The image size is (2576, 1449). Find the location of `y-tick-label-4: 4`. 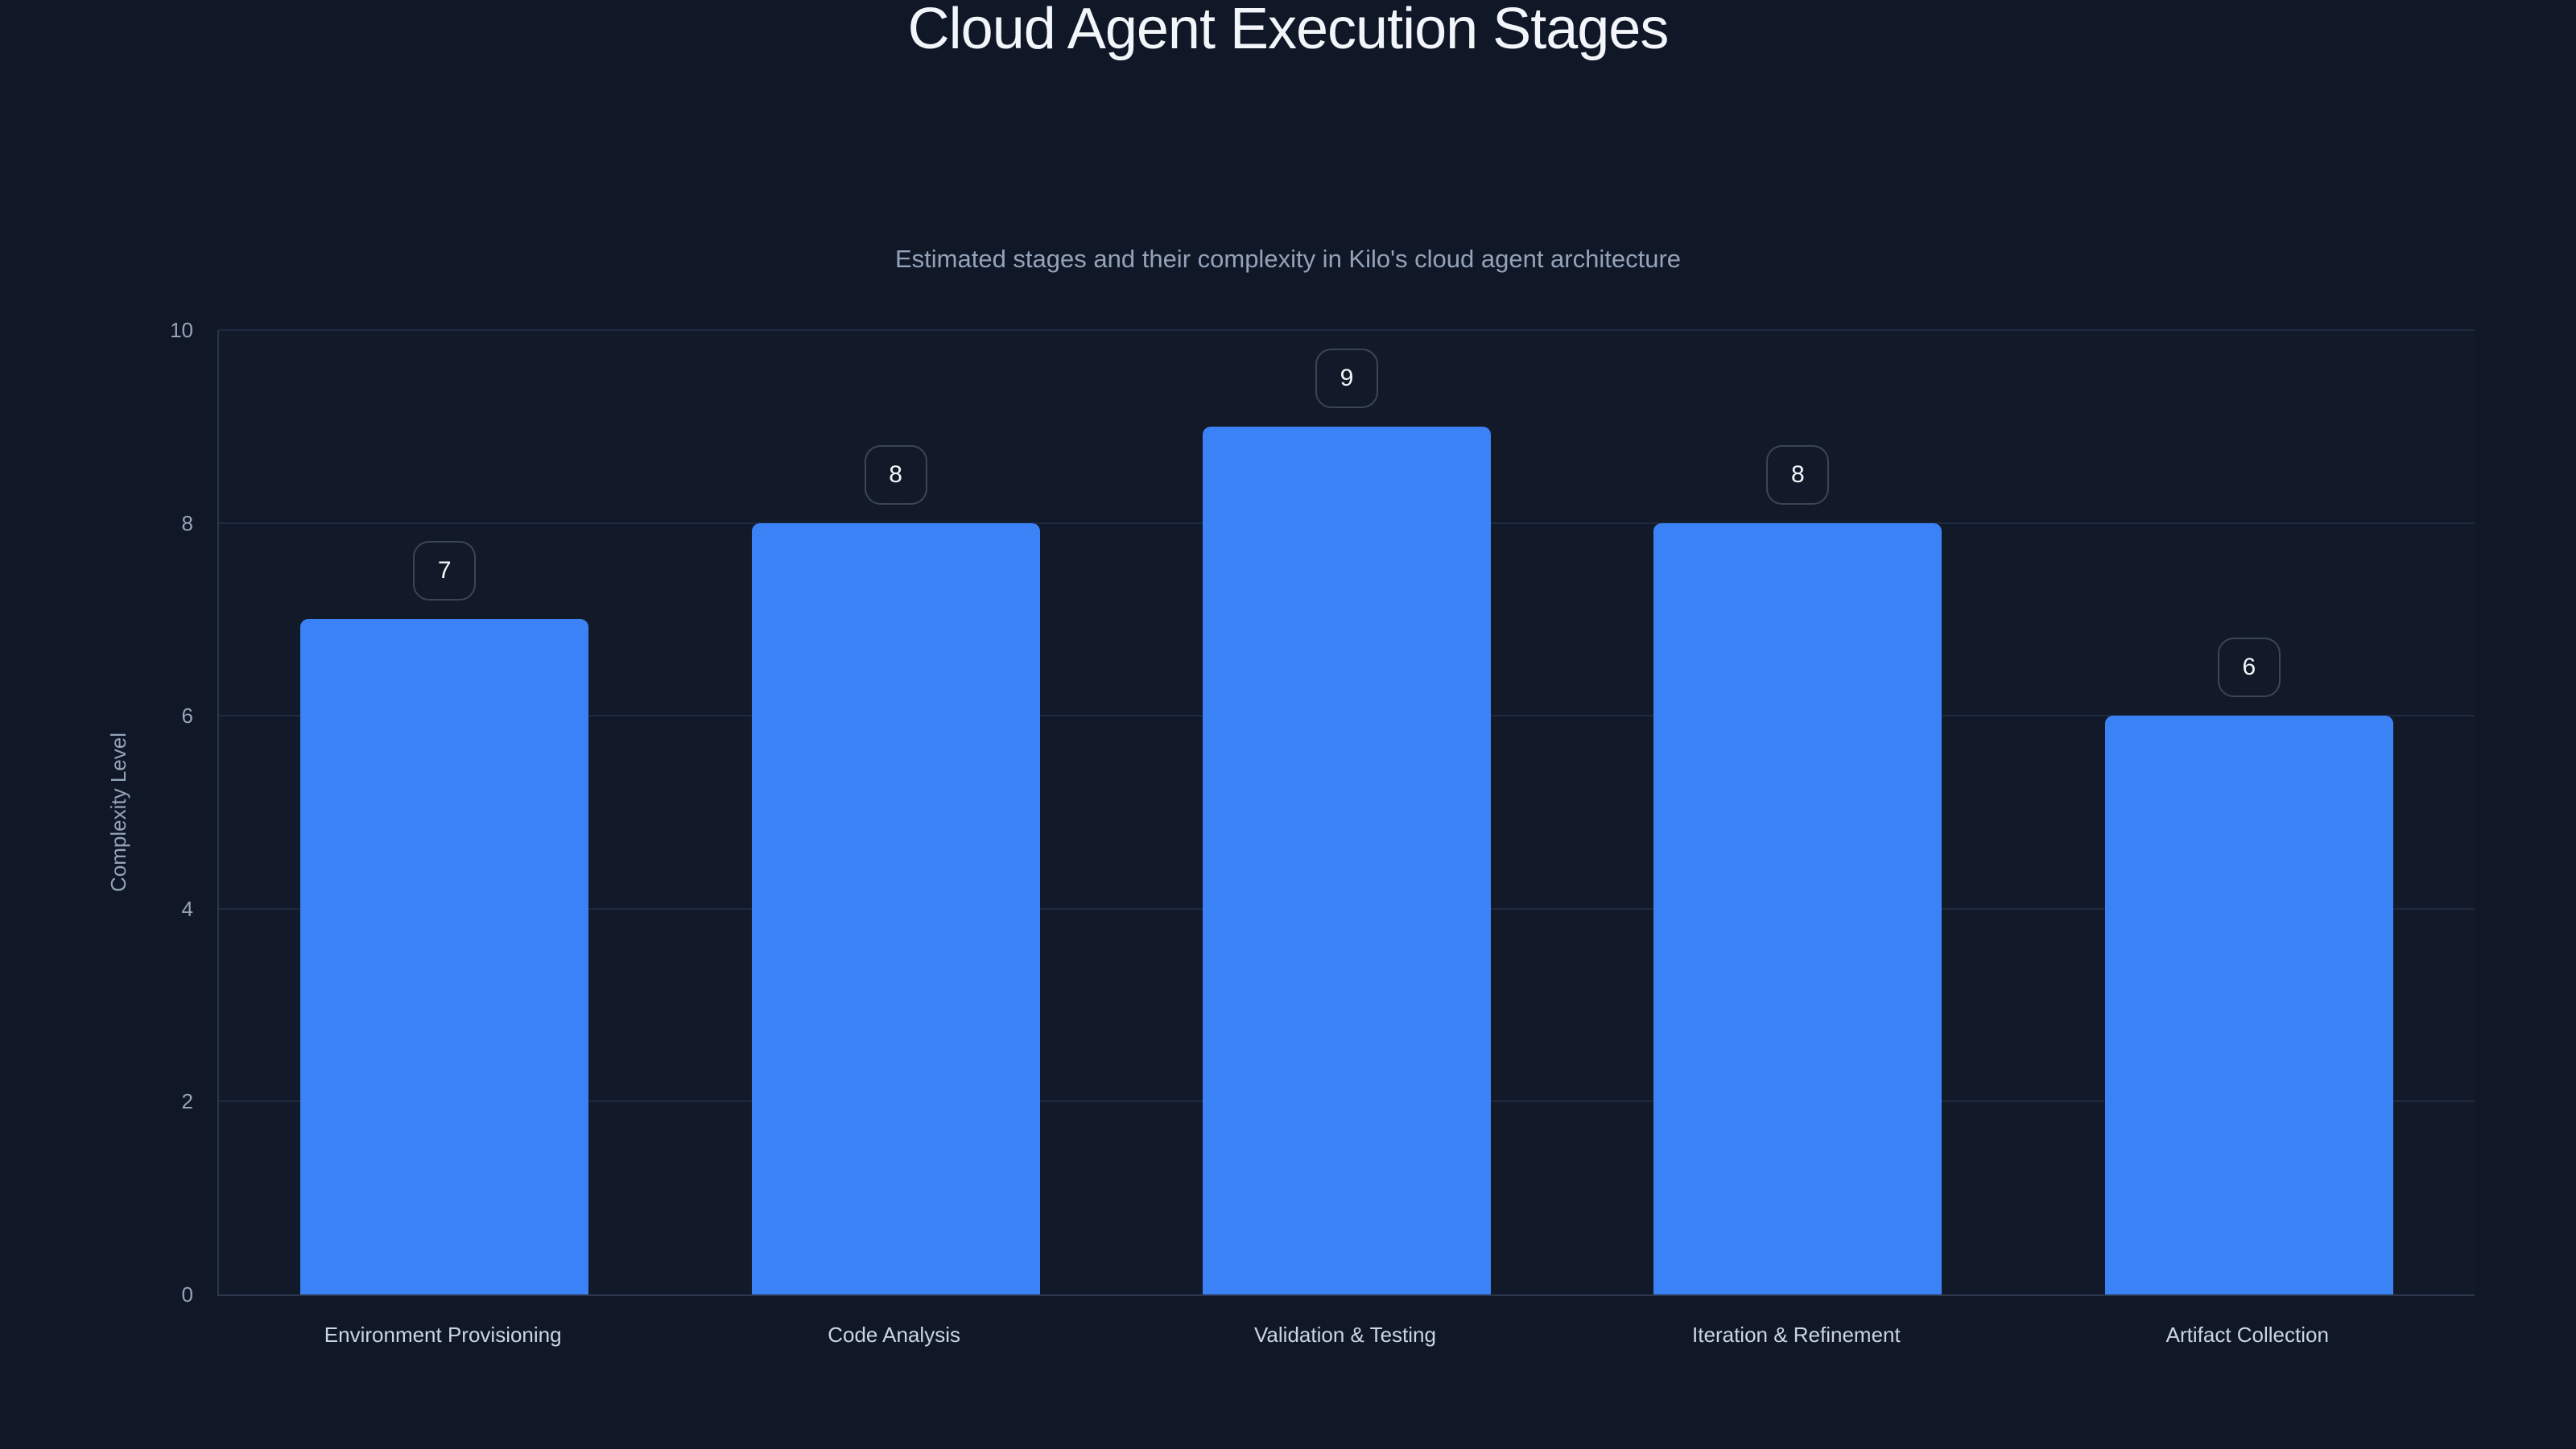

y-tick-label-4: 4 is located at coordinates (187, 908).